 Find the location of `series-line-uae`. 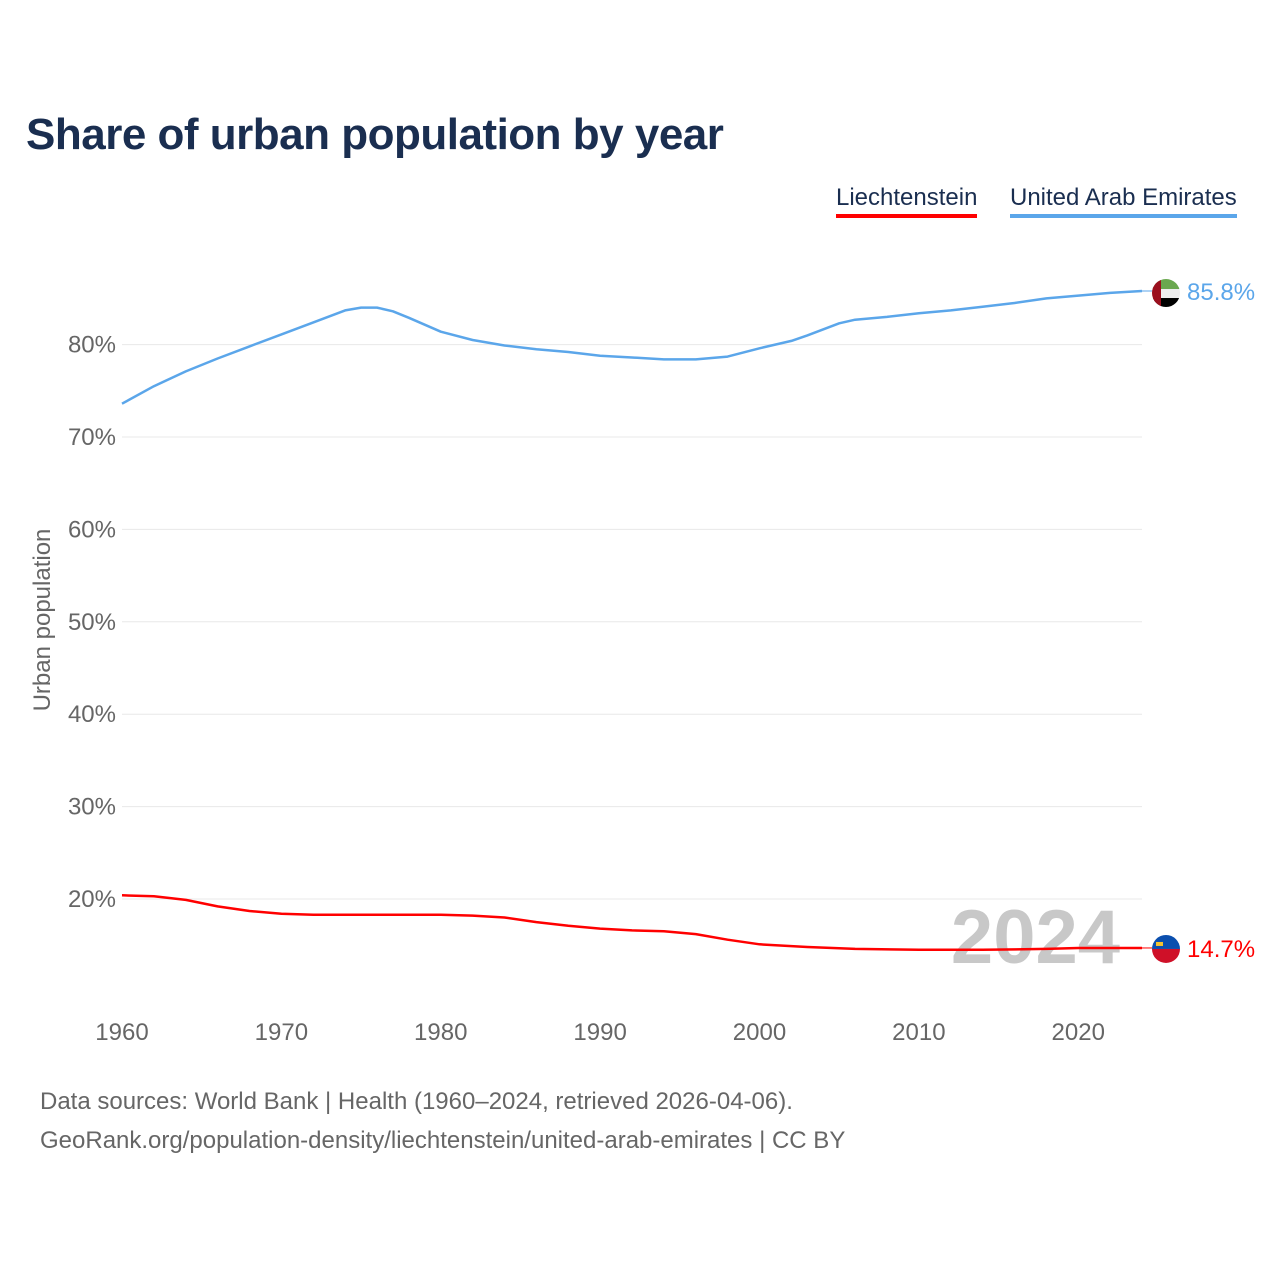

series-line-uae is located at coordinates (632, 347).